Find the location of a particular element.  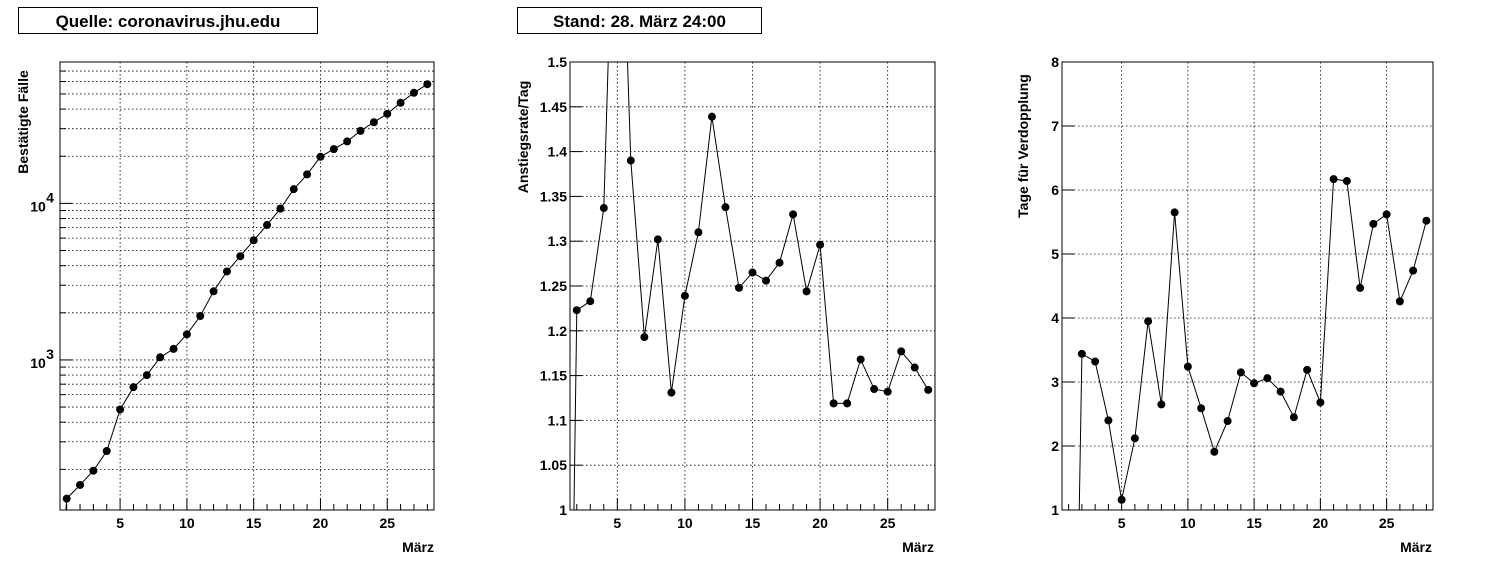

y-tick-exponent: 4 is located at coordinates (50, 197).